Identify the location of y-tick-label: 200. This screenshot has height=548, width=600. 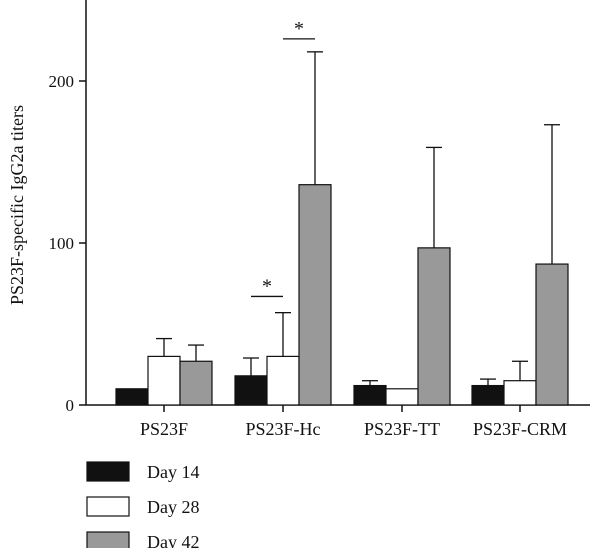
(62, 81).